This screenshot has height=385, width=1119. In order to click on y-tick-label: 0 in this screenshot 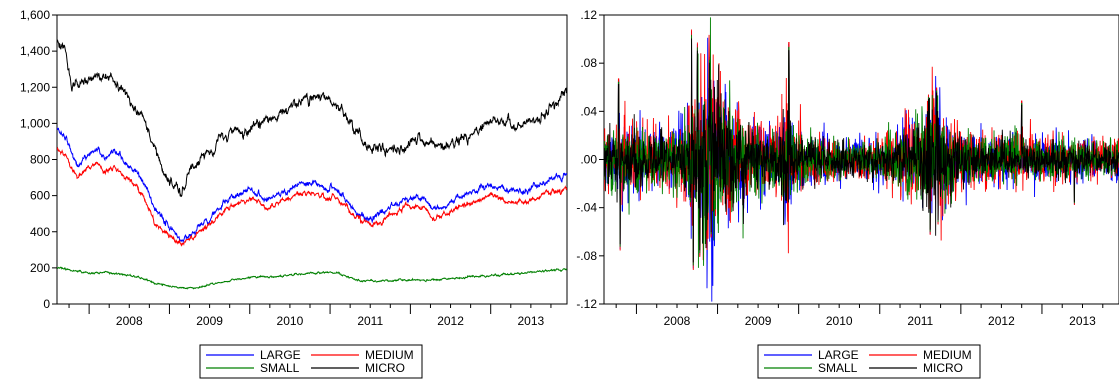, I will do `click(46, 304)`.